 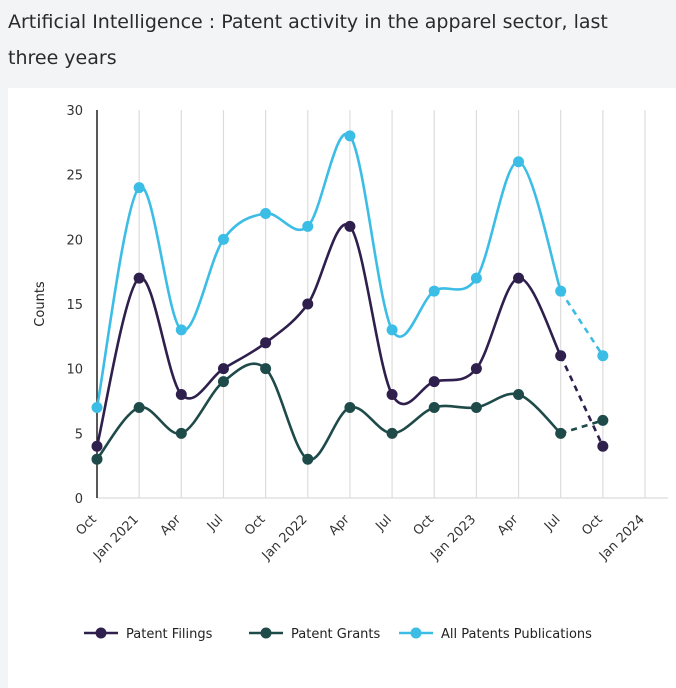 What do you see at coordinates (516, 634) in the screenshot?
I see `legend-label: All Patents Publications` at bounding box center [516, 634].